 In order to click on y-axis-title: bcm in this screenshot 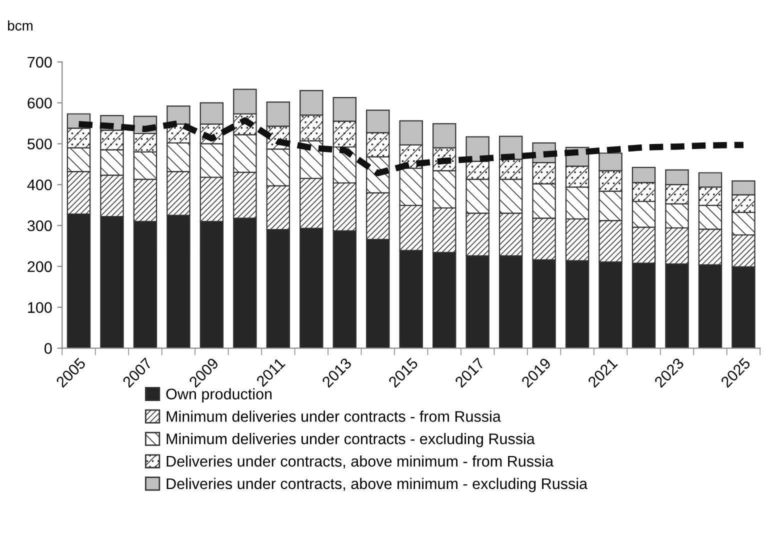, I will do `click(20, 25)`.